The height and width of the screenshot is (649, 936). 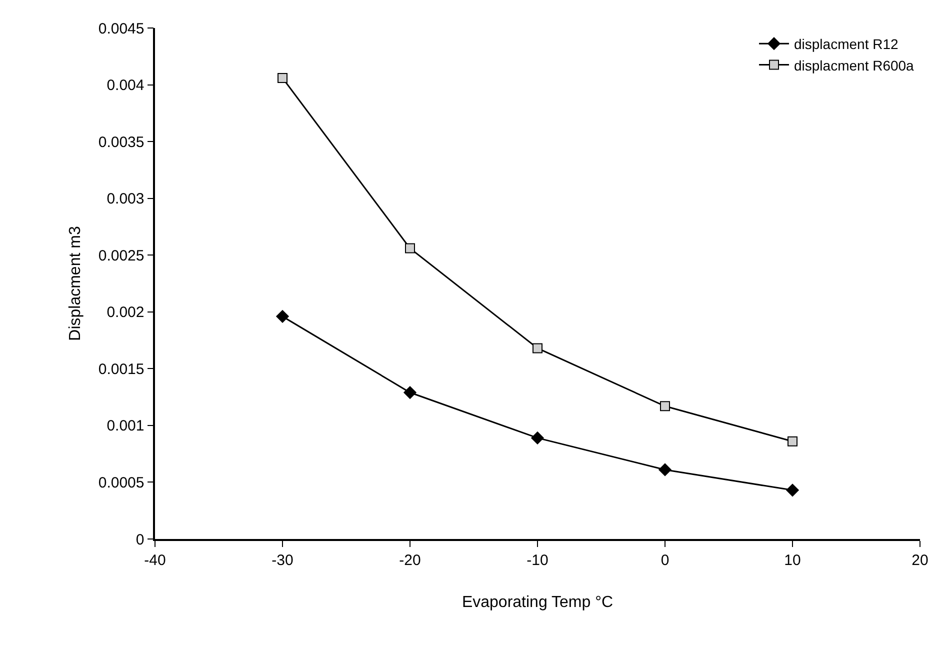 What do you see at coordinates (665, 560) in the screenshot?
I see `x-tick-label: 0` at bounding box center [665, 560].